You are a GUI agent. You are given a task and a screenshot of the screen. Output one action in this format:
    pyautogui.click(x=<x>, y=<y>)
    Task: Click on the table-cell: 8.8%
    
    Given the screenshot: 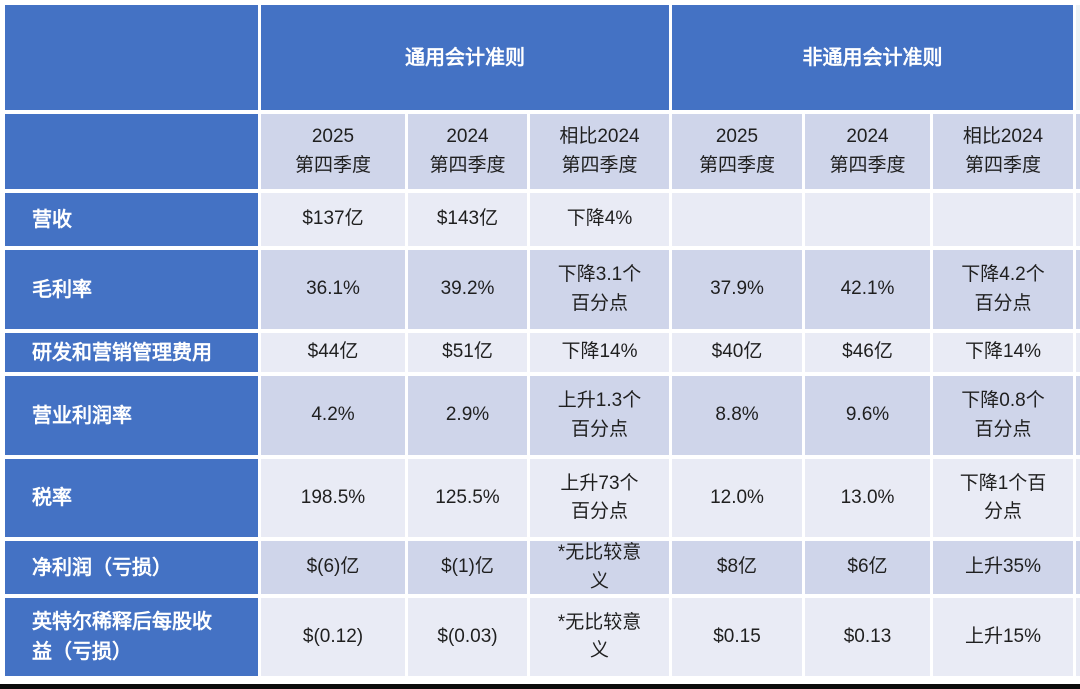 What is the action you would take?
    pyautogui.click(x=737, y=415)
    